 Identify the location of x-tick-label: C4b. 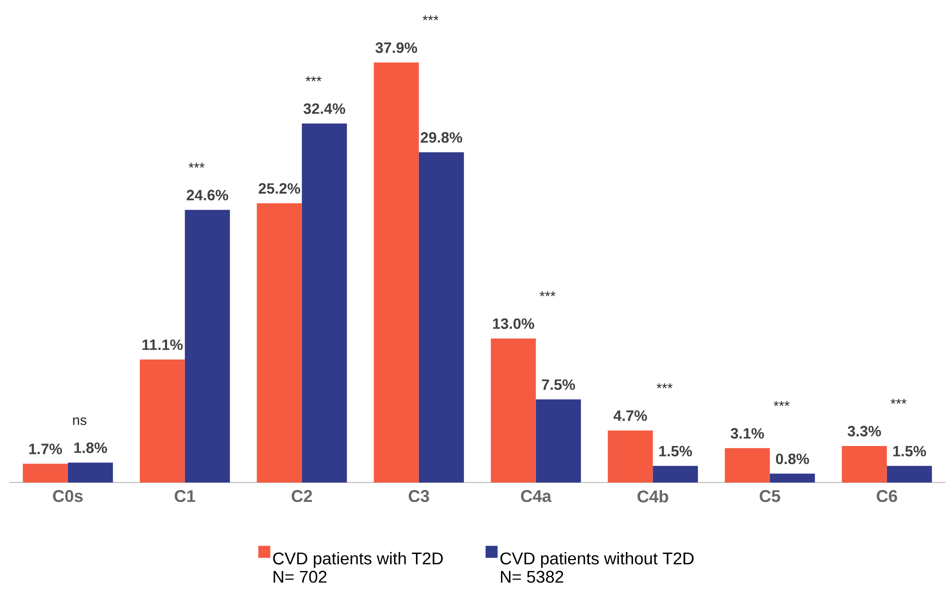
(653, 496).